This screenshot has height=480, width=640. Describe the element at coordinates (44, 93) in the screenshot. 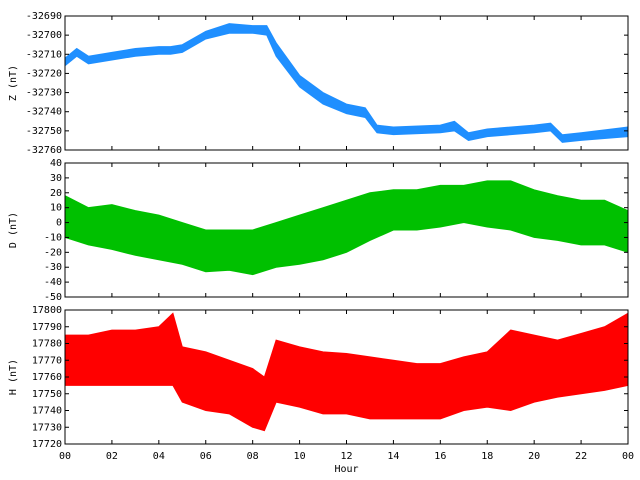

I see `y-tick-label: -32730` at that location.